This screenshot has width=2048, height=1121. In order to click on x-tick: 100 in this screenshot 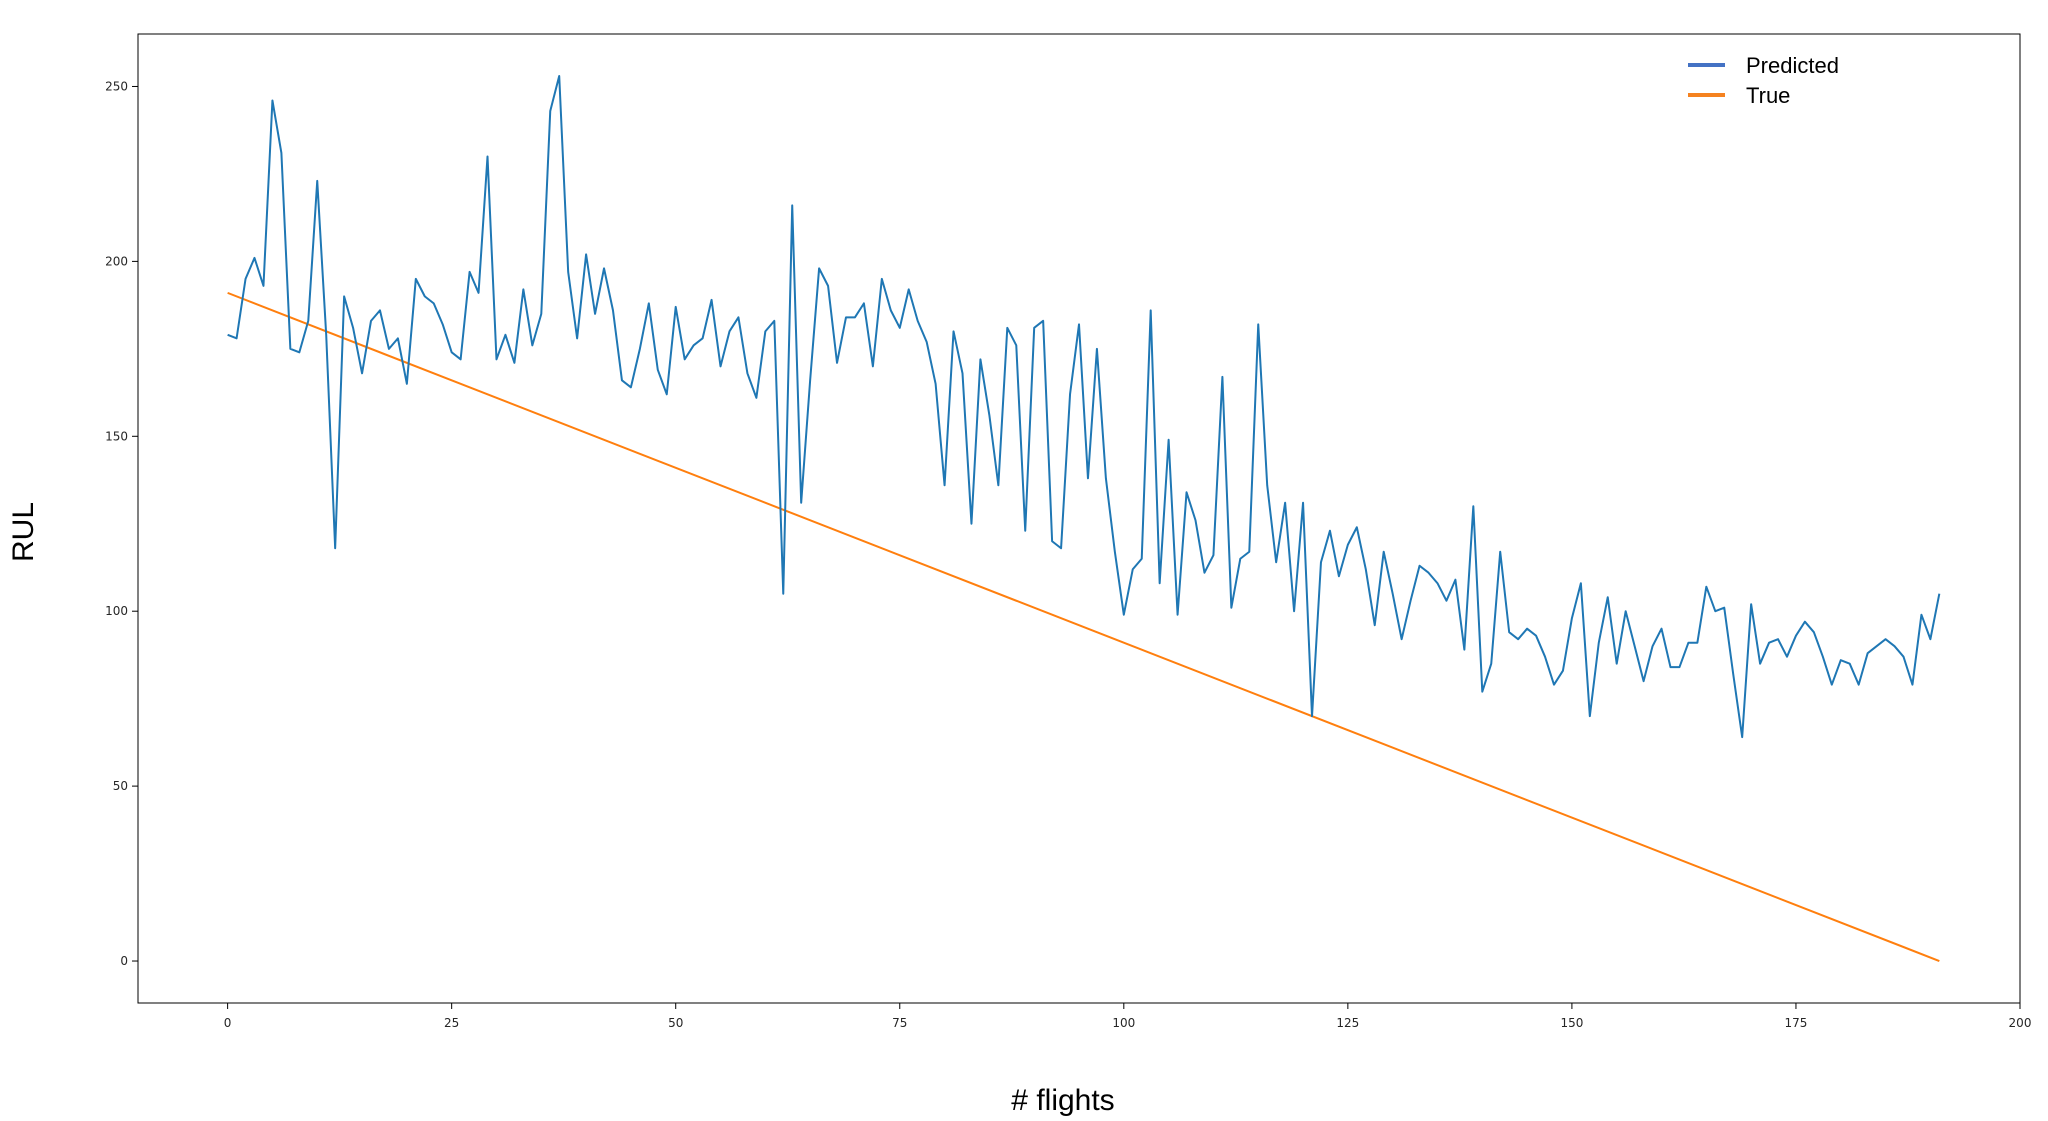, I will do `click(1123, 1016)`.